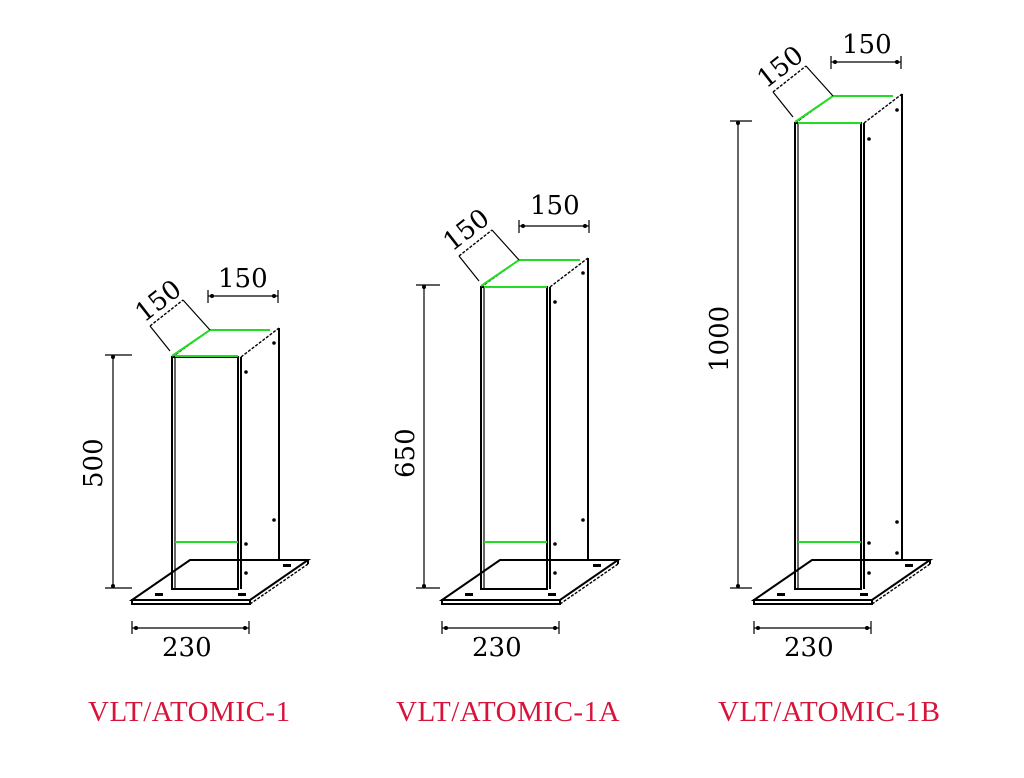  I want to click on dimension-height: 650, so click(415, 436).